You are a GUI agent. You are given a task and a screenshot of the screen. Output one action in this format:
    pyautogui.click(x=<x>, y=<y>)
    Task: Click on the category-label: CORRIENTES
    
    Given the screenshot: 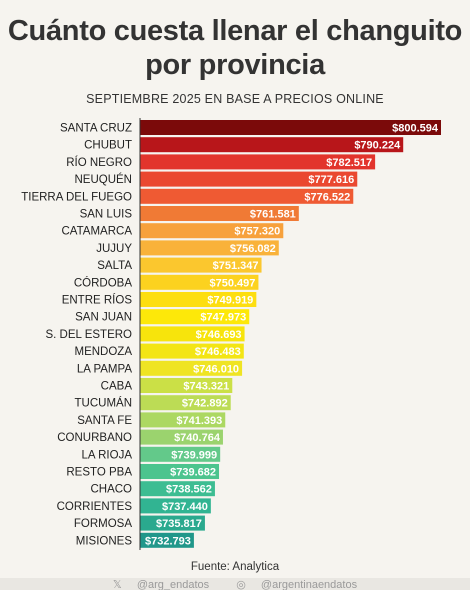 What is the action you would take?
    pyautogui.click(x=95, y=507)
    